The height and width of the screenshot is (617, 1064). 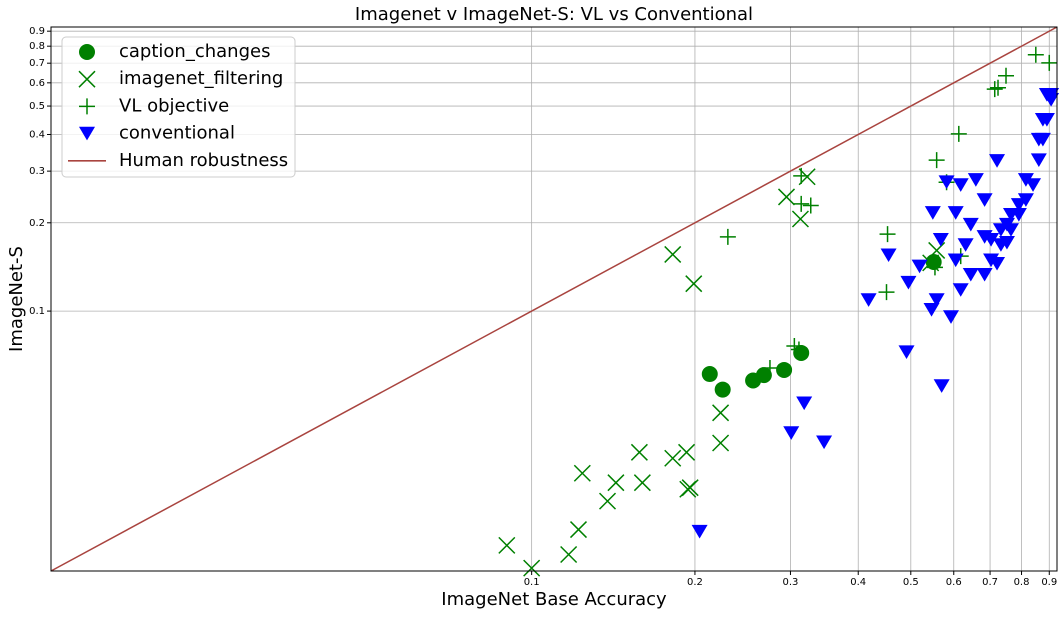 I want to click on y-tick-label: 0.2, so click(x=37, y=223).